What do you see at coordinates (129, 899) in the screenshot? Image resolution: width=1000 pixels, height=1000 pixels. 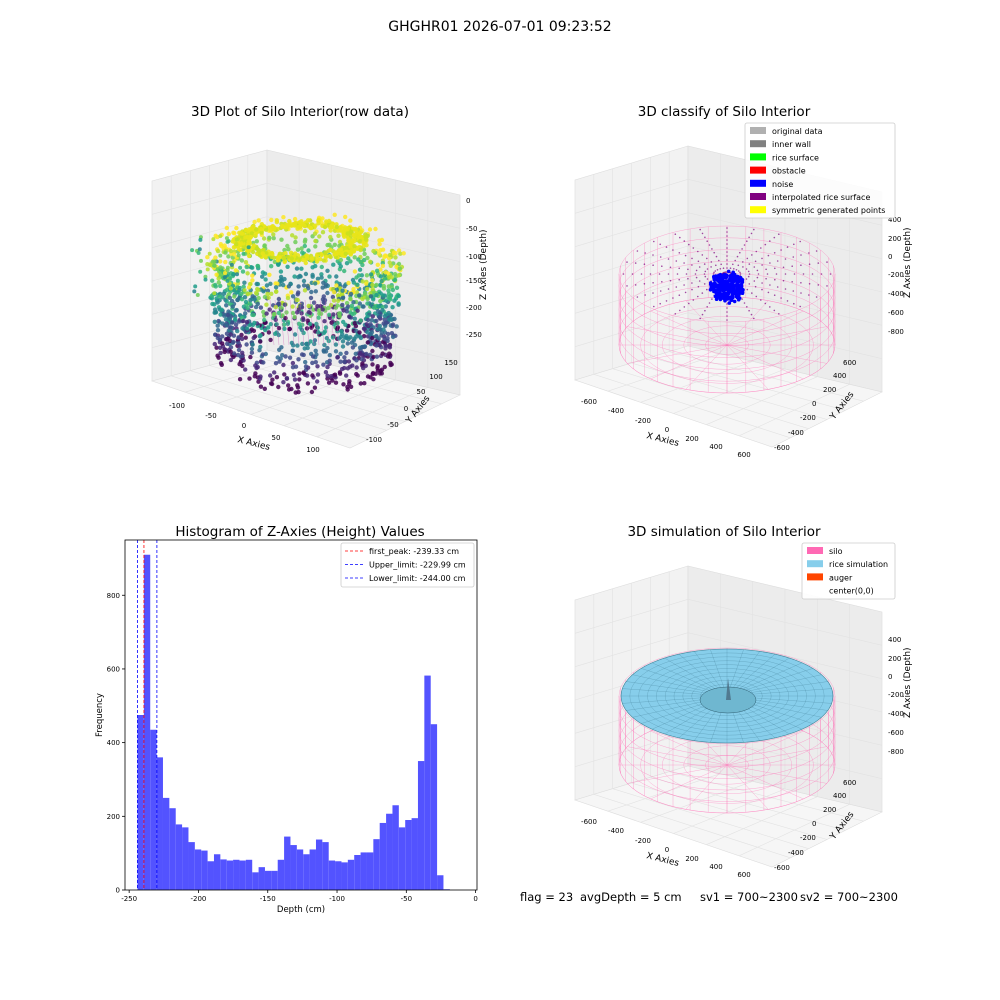 I see `x-tick-label: -250` at bounding box center [129, 899].